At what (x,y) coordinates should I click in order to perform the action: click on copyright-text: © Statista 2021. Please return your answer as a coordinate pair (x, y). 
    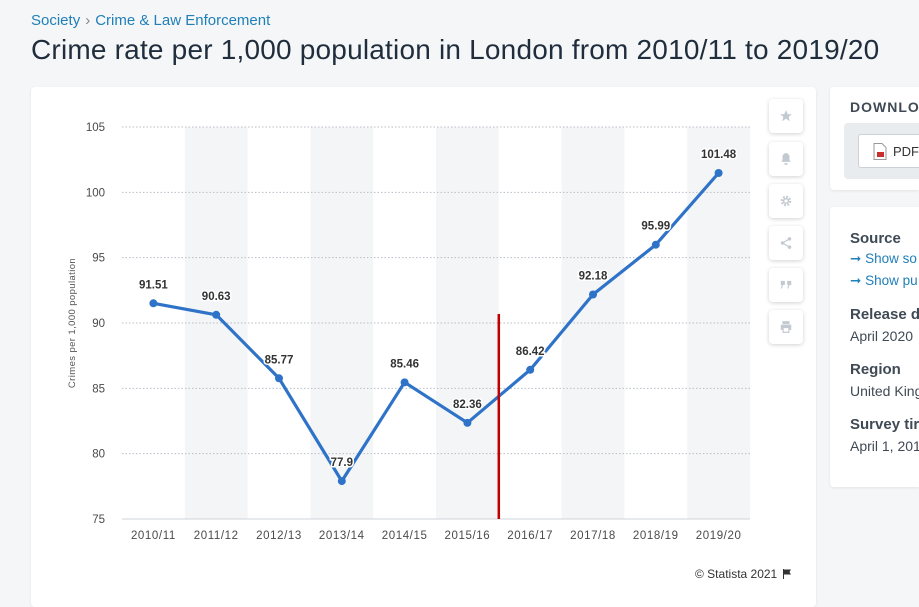
    Looking at the image, I should click on (736, 574).